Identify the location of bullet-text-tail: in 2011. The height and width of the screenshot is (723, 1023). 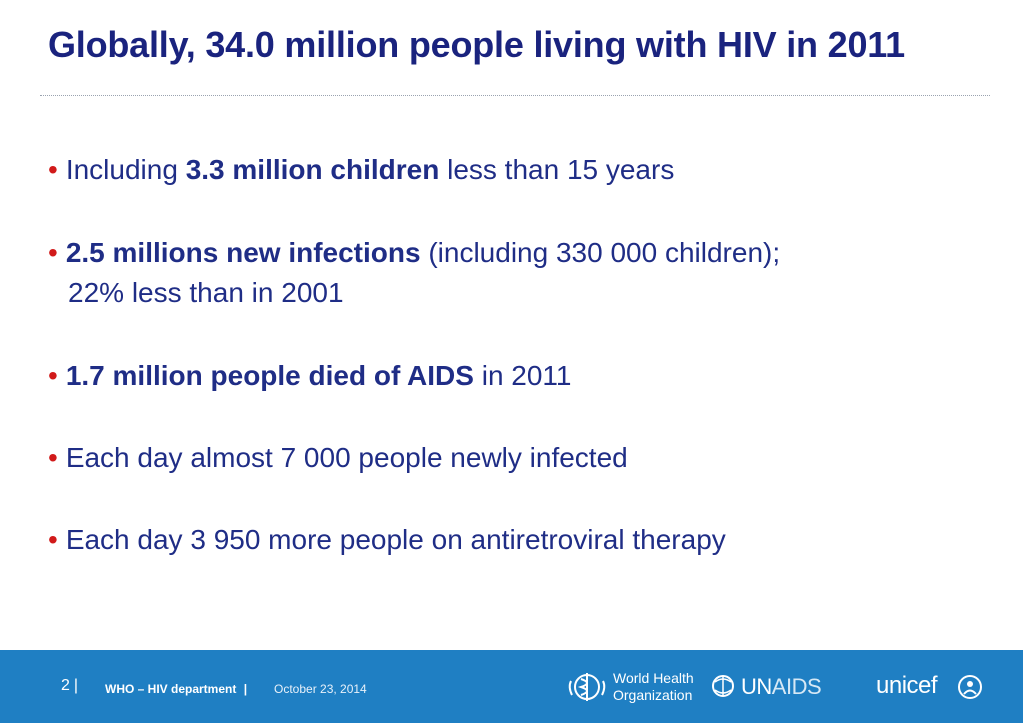
(522, 375).